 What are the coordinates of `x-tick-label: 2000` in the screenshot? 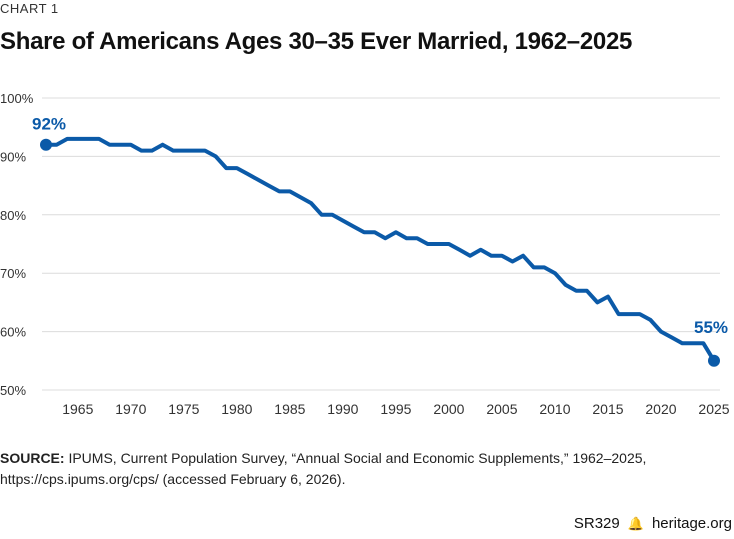 It's located at (448, 409).